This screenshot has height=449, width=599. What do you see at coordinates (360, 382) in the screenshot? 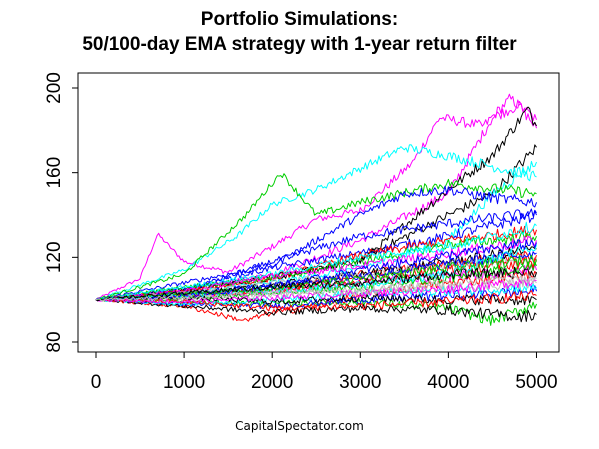
I see `x-tick-label: 3000` at bounding box center [360, 382].